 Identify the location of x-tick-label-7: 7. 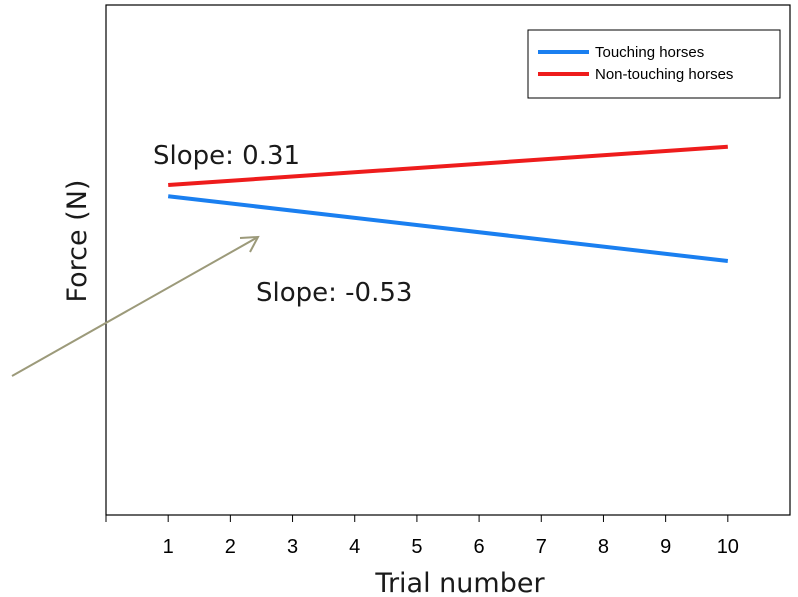
(541, 547).